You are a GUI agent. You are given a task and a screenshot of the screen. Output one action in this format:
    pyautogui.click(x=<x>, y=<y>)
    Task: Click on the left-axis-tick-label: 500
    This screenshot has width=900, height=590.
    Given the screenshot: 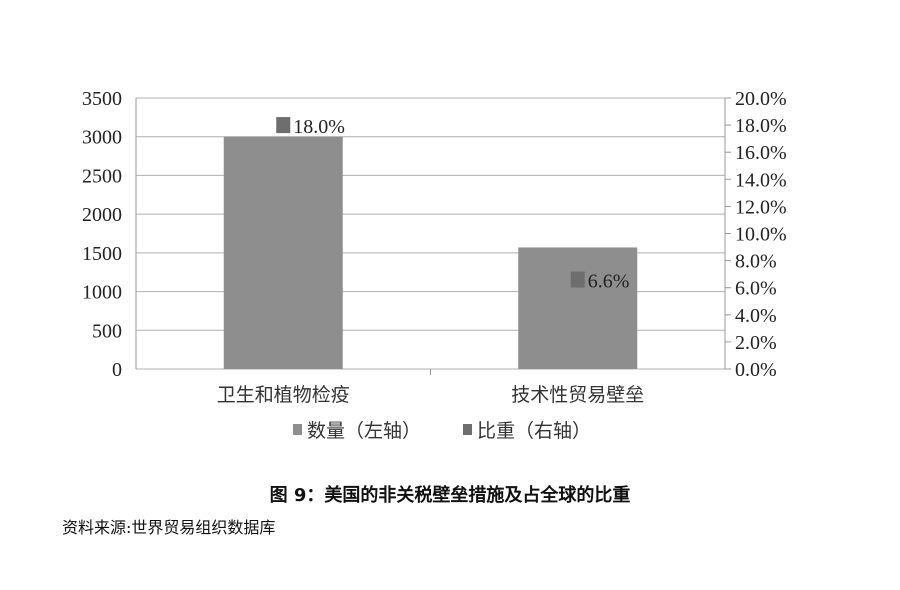 What is the action you would take?
    pyautogui.click(x=107, y=331)
    